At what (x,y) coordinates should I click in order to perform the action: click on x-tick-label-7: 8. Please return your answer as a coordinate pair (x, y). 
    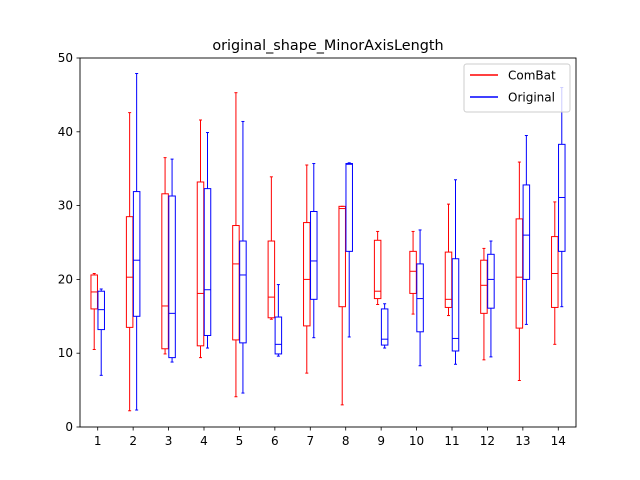
    Looking at the image, I should click on (346, 441).